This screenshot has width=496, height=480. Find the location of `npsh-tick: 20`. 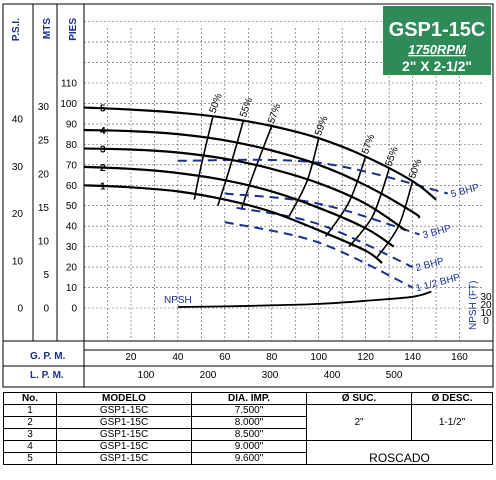

npsh-tick: 20 is located at coordinates (486, 305).